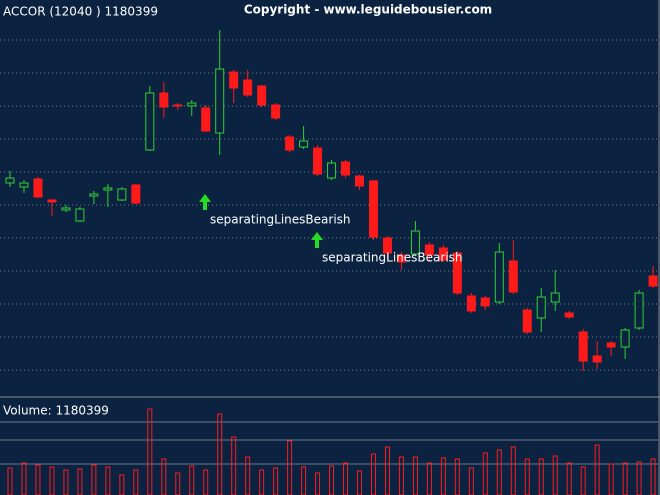  What do you see at coordinates (368, 10) in the screenshot?
I see `copyright: Copyright - www.leguidebousier.com` at bounding box center [368, 10].